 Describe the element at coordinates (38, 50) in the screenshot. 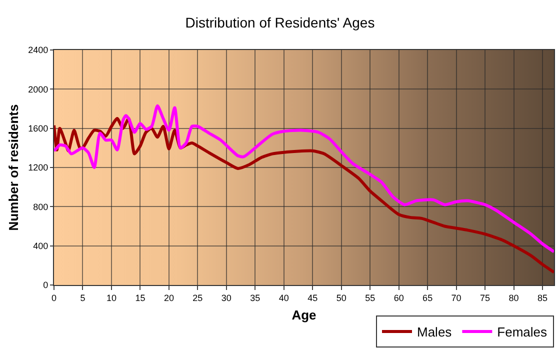

I see `y-tick-label: 2400` at that location.